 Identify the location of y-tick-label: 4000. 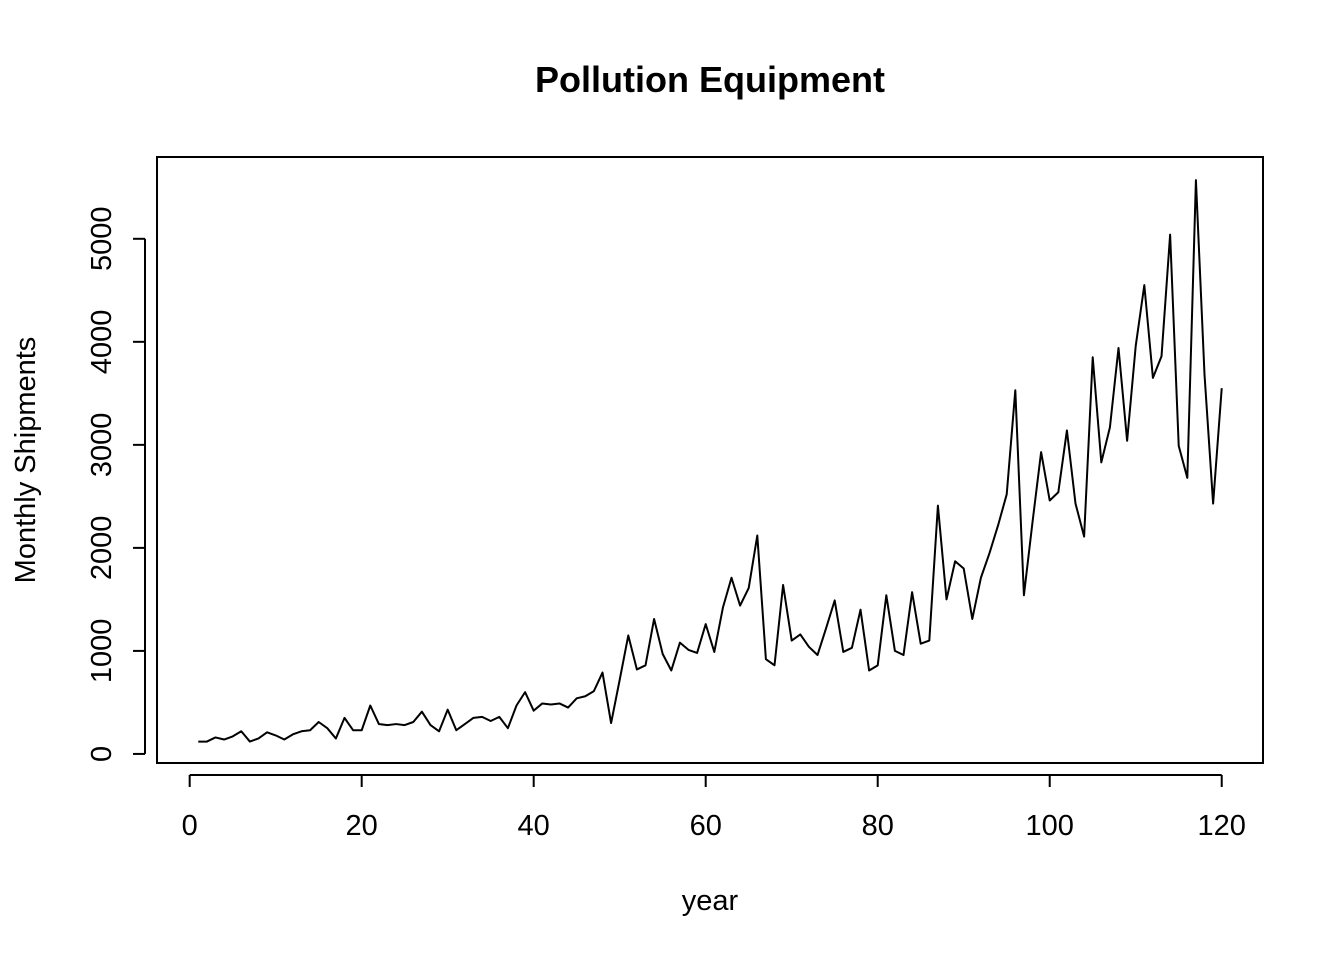
(102, 342).